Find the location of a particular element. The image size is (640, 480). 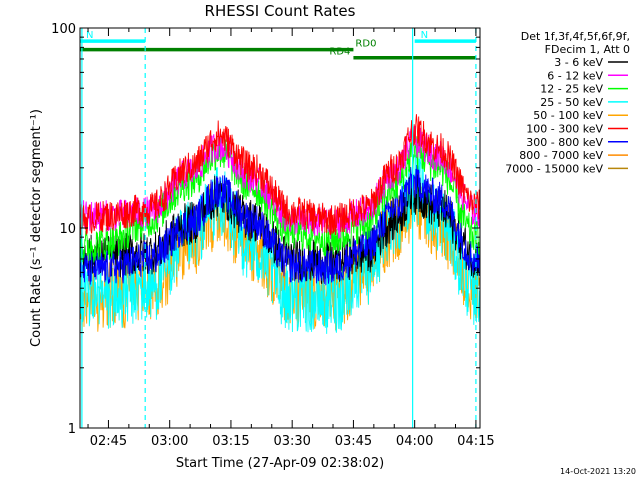

chart-title: RHESSI Count Rates is located at coordinates (280, 11).